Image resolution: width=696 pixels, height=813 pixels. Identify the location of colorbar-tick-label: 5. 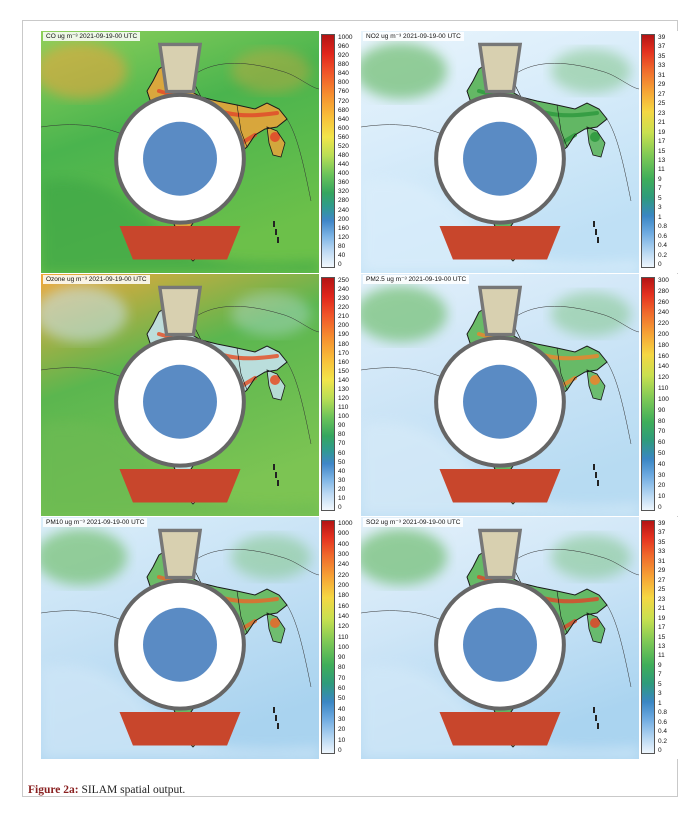
(660, 198).